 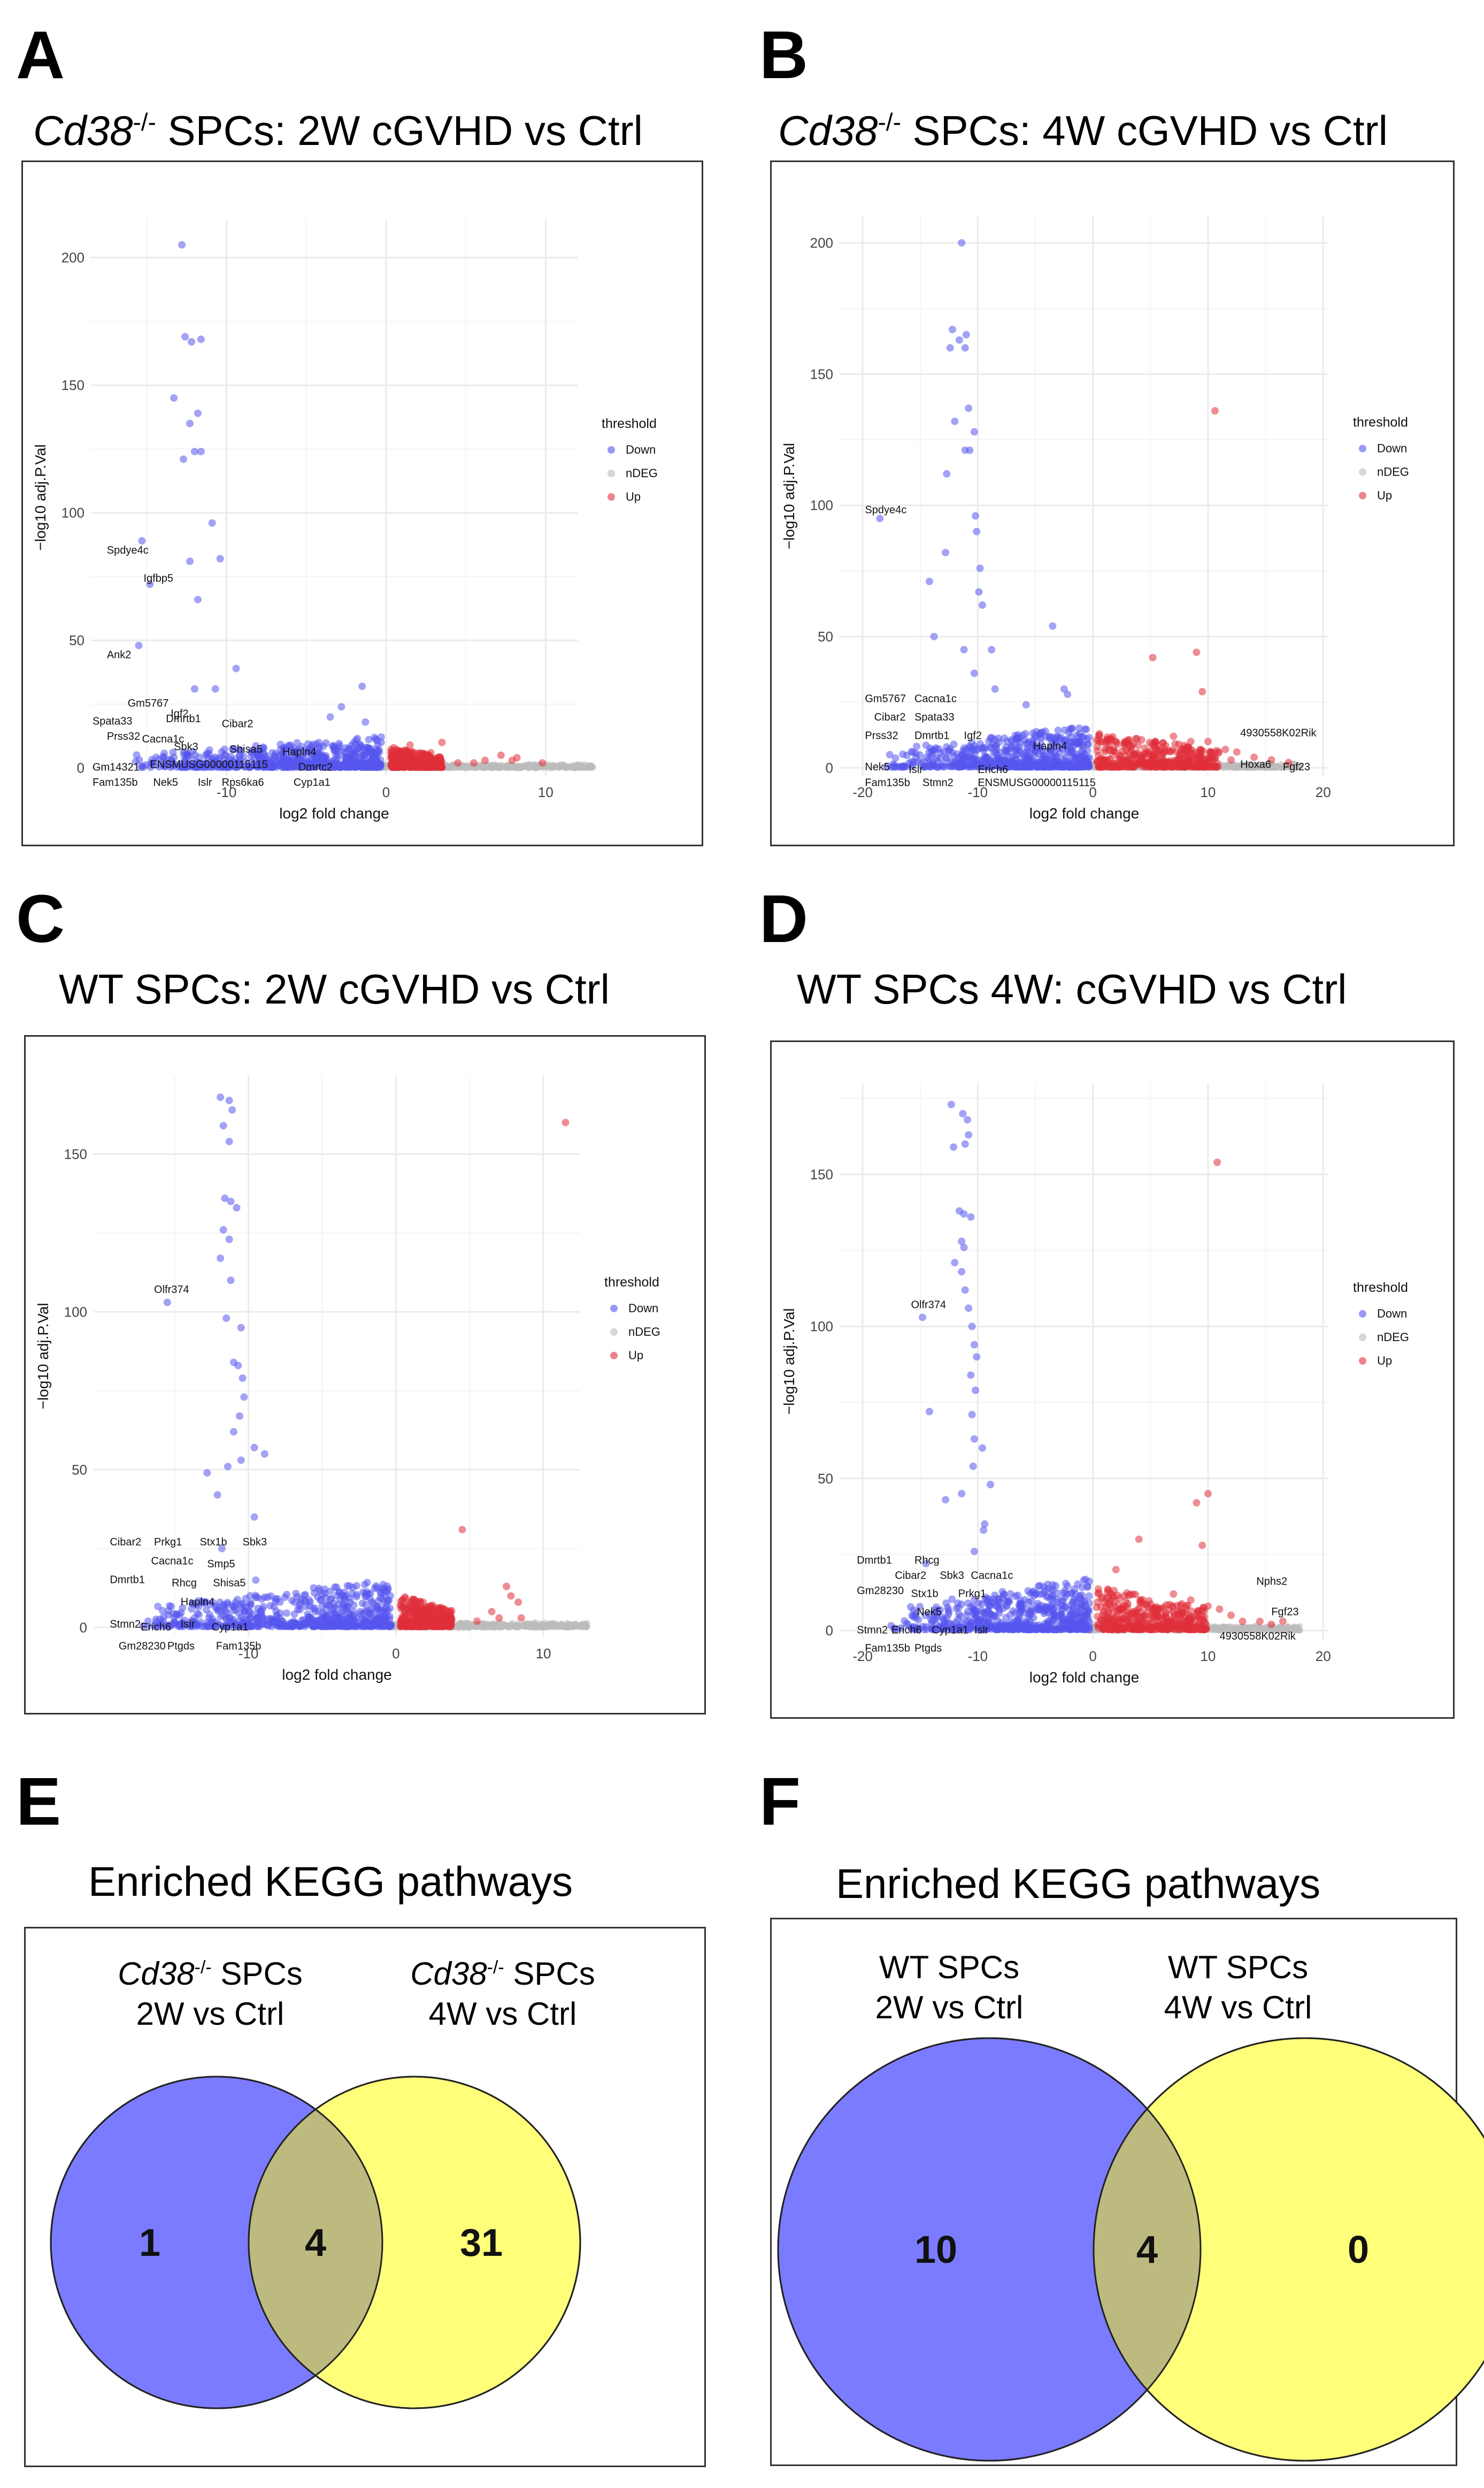 I want to click on gene-label: Islr, so click(x=205, y=783).